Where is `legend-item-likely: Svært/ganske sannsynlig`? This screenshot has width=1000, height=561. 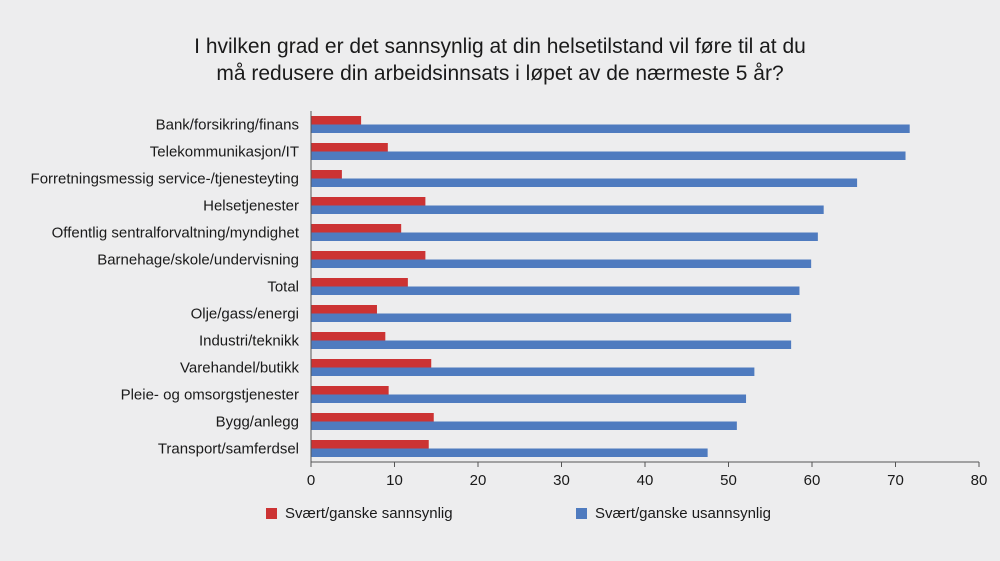 legend-item-likely: Svært/ganske sannsynlig is located at coordinates (359, 513).